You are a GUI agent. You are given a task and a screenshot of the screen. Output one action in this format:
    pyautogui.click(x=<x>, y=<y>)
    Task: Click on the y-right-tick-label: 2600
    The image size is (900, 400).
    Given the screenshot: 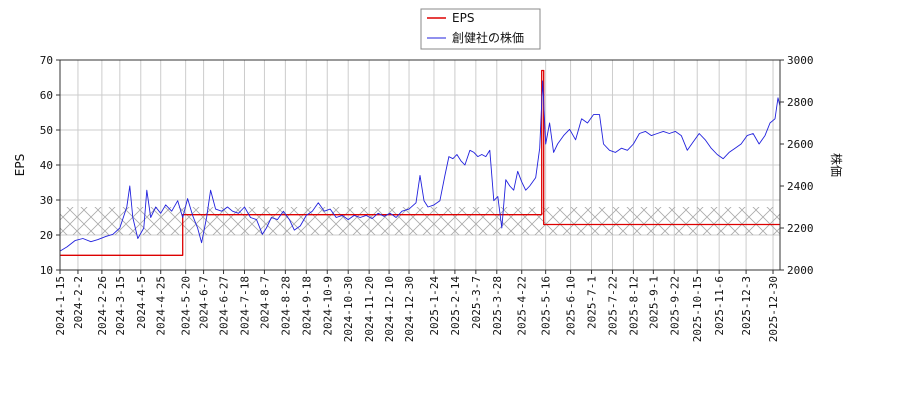 What is the action you would take?
    pyautogui.click(x=800, y=144)
    